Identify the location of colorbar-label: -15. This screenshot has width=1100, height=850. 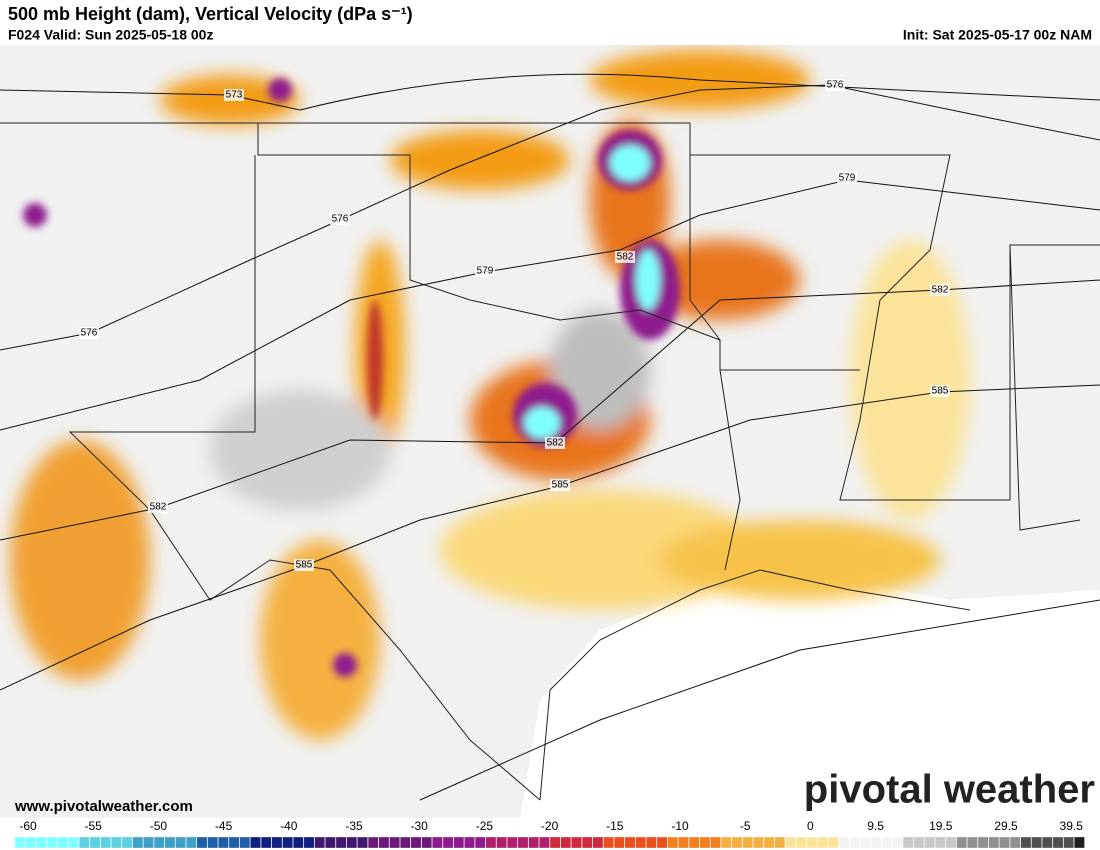
(615, 826).